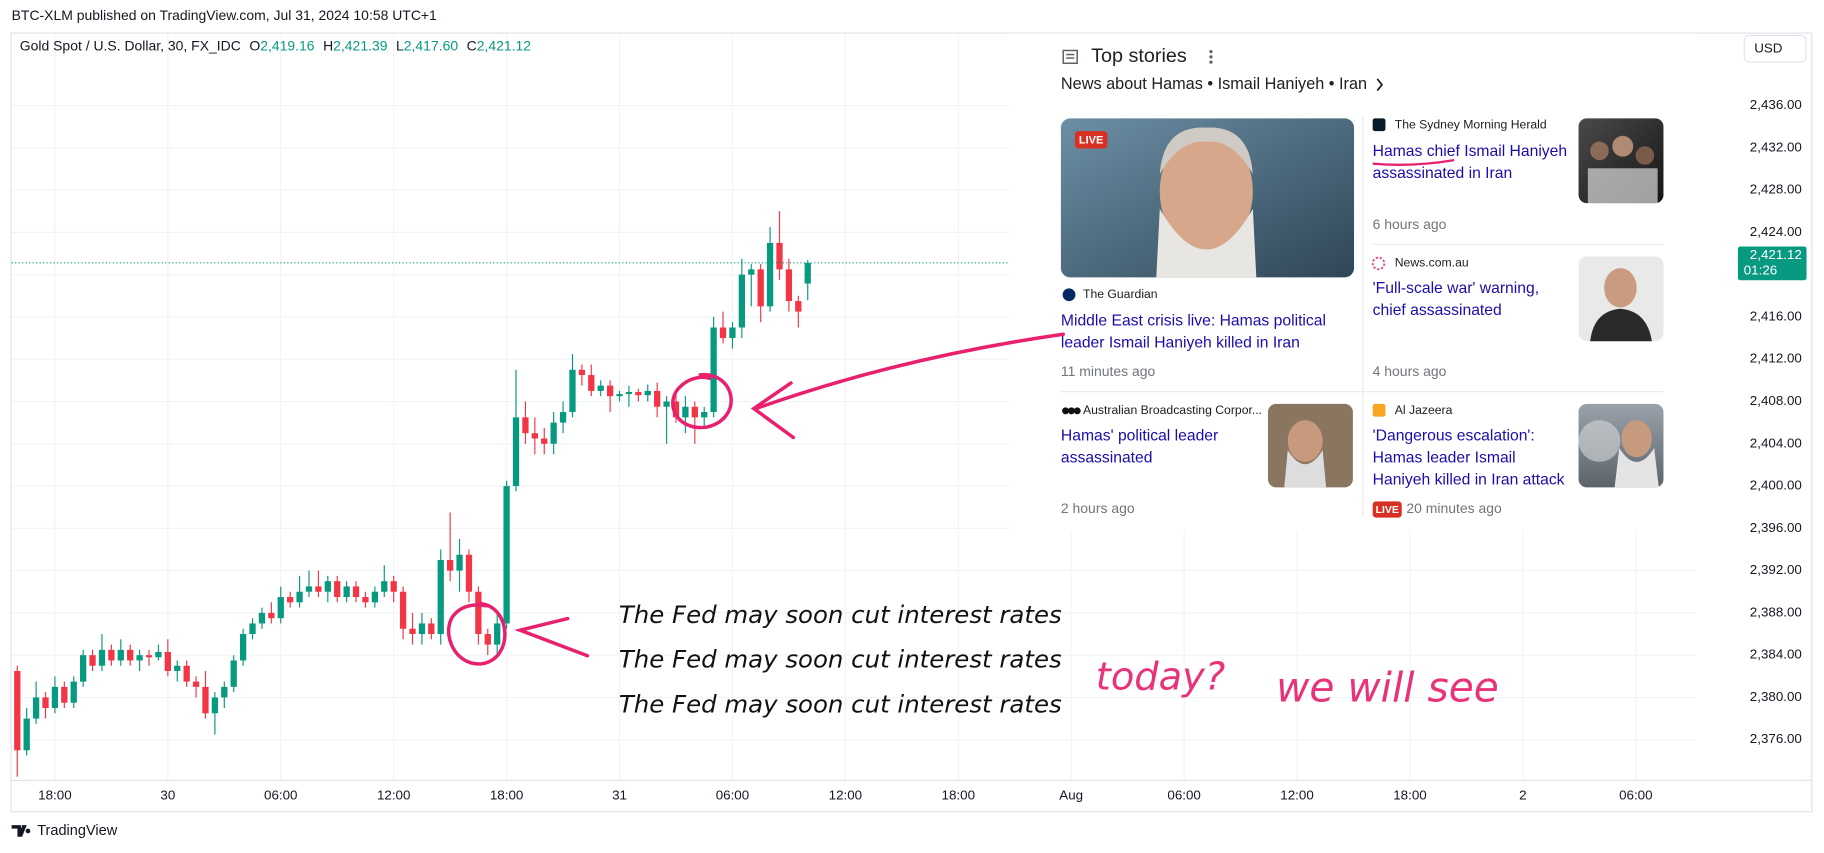  I want to click on story-time: 2 hours ago, so click(1098, 508).